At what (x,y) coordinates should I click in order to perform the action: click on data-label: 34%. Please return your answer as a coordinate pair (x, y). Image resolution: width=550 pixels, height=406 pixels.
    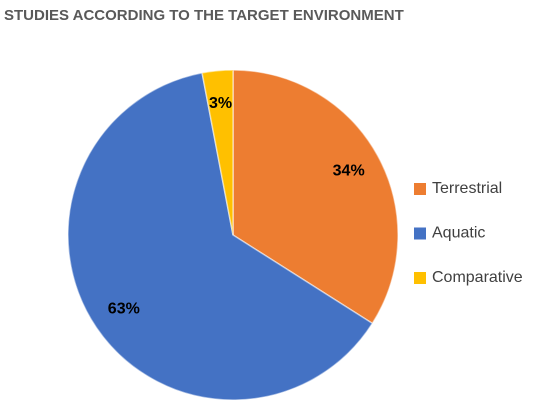
    Looking at the image, I should click on (349, 171).